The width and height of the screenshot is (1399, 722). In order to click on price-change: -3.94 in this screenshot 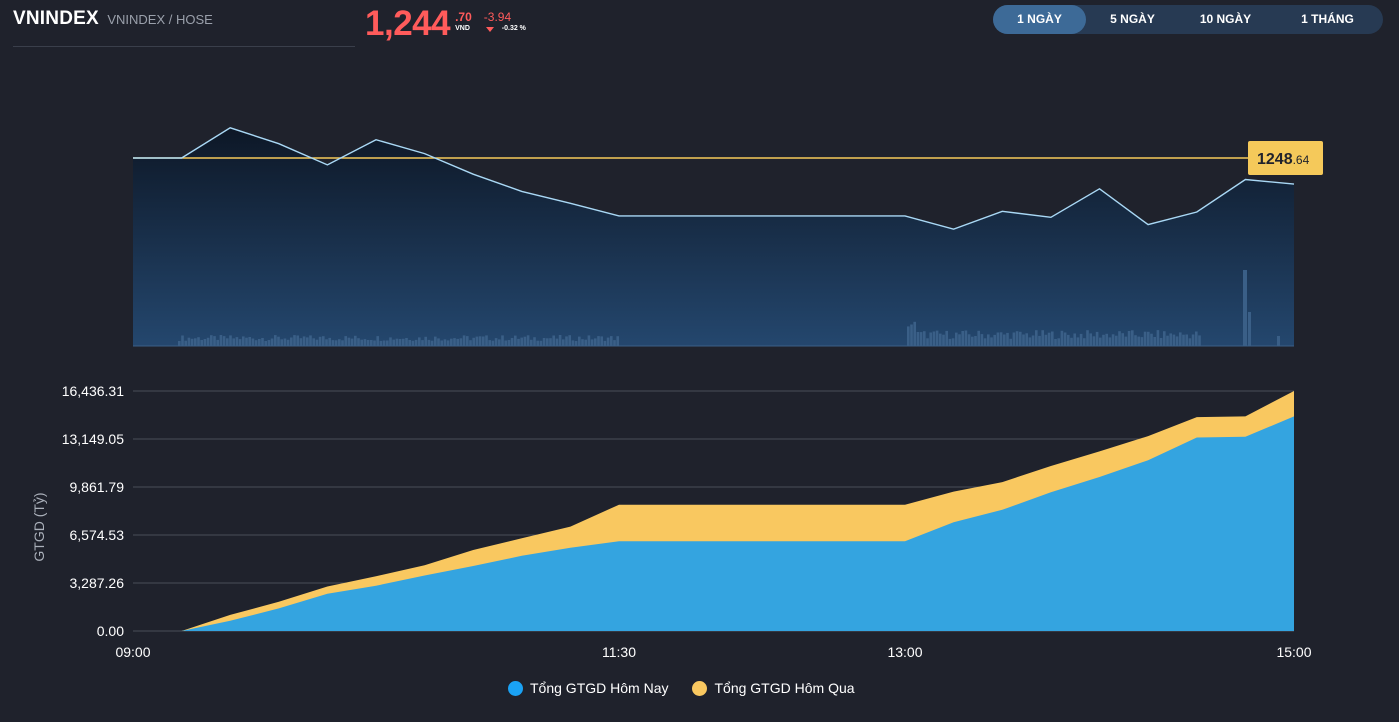, I will do `click(497, 17)`.